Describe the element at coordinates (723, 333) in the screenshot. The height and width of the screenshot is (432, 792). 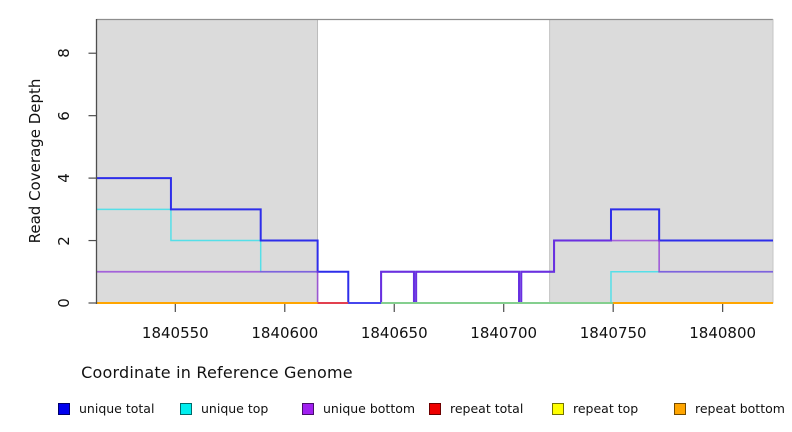
I see `x-axis-tick-label: 1840800` at that location.